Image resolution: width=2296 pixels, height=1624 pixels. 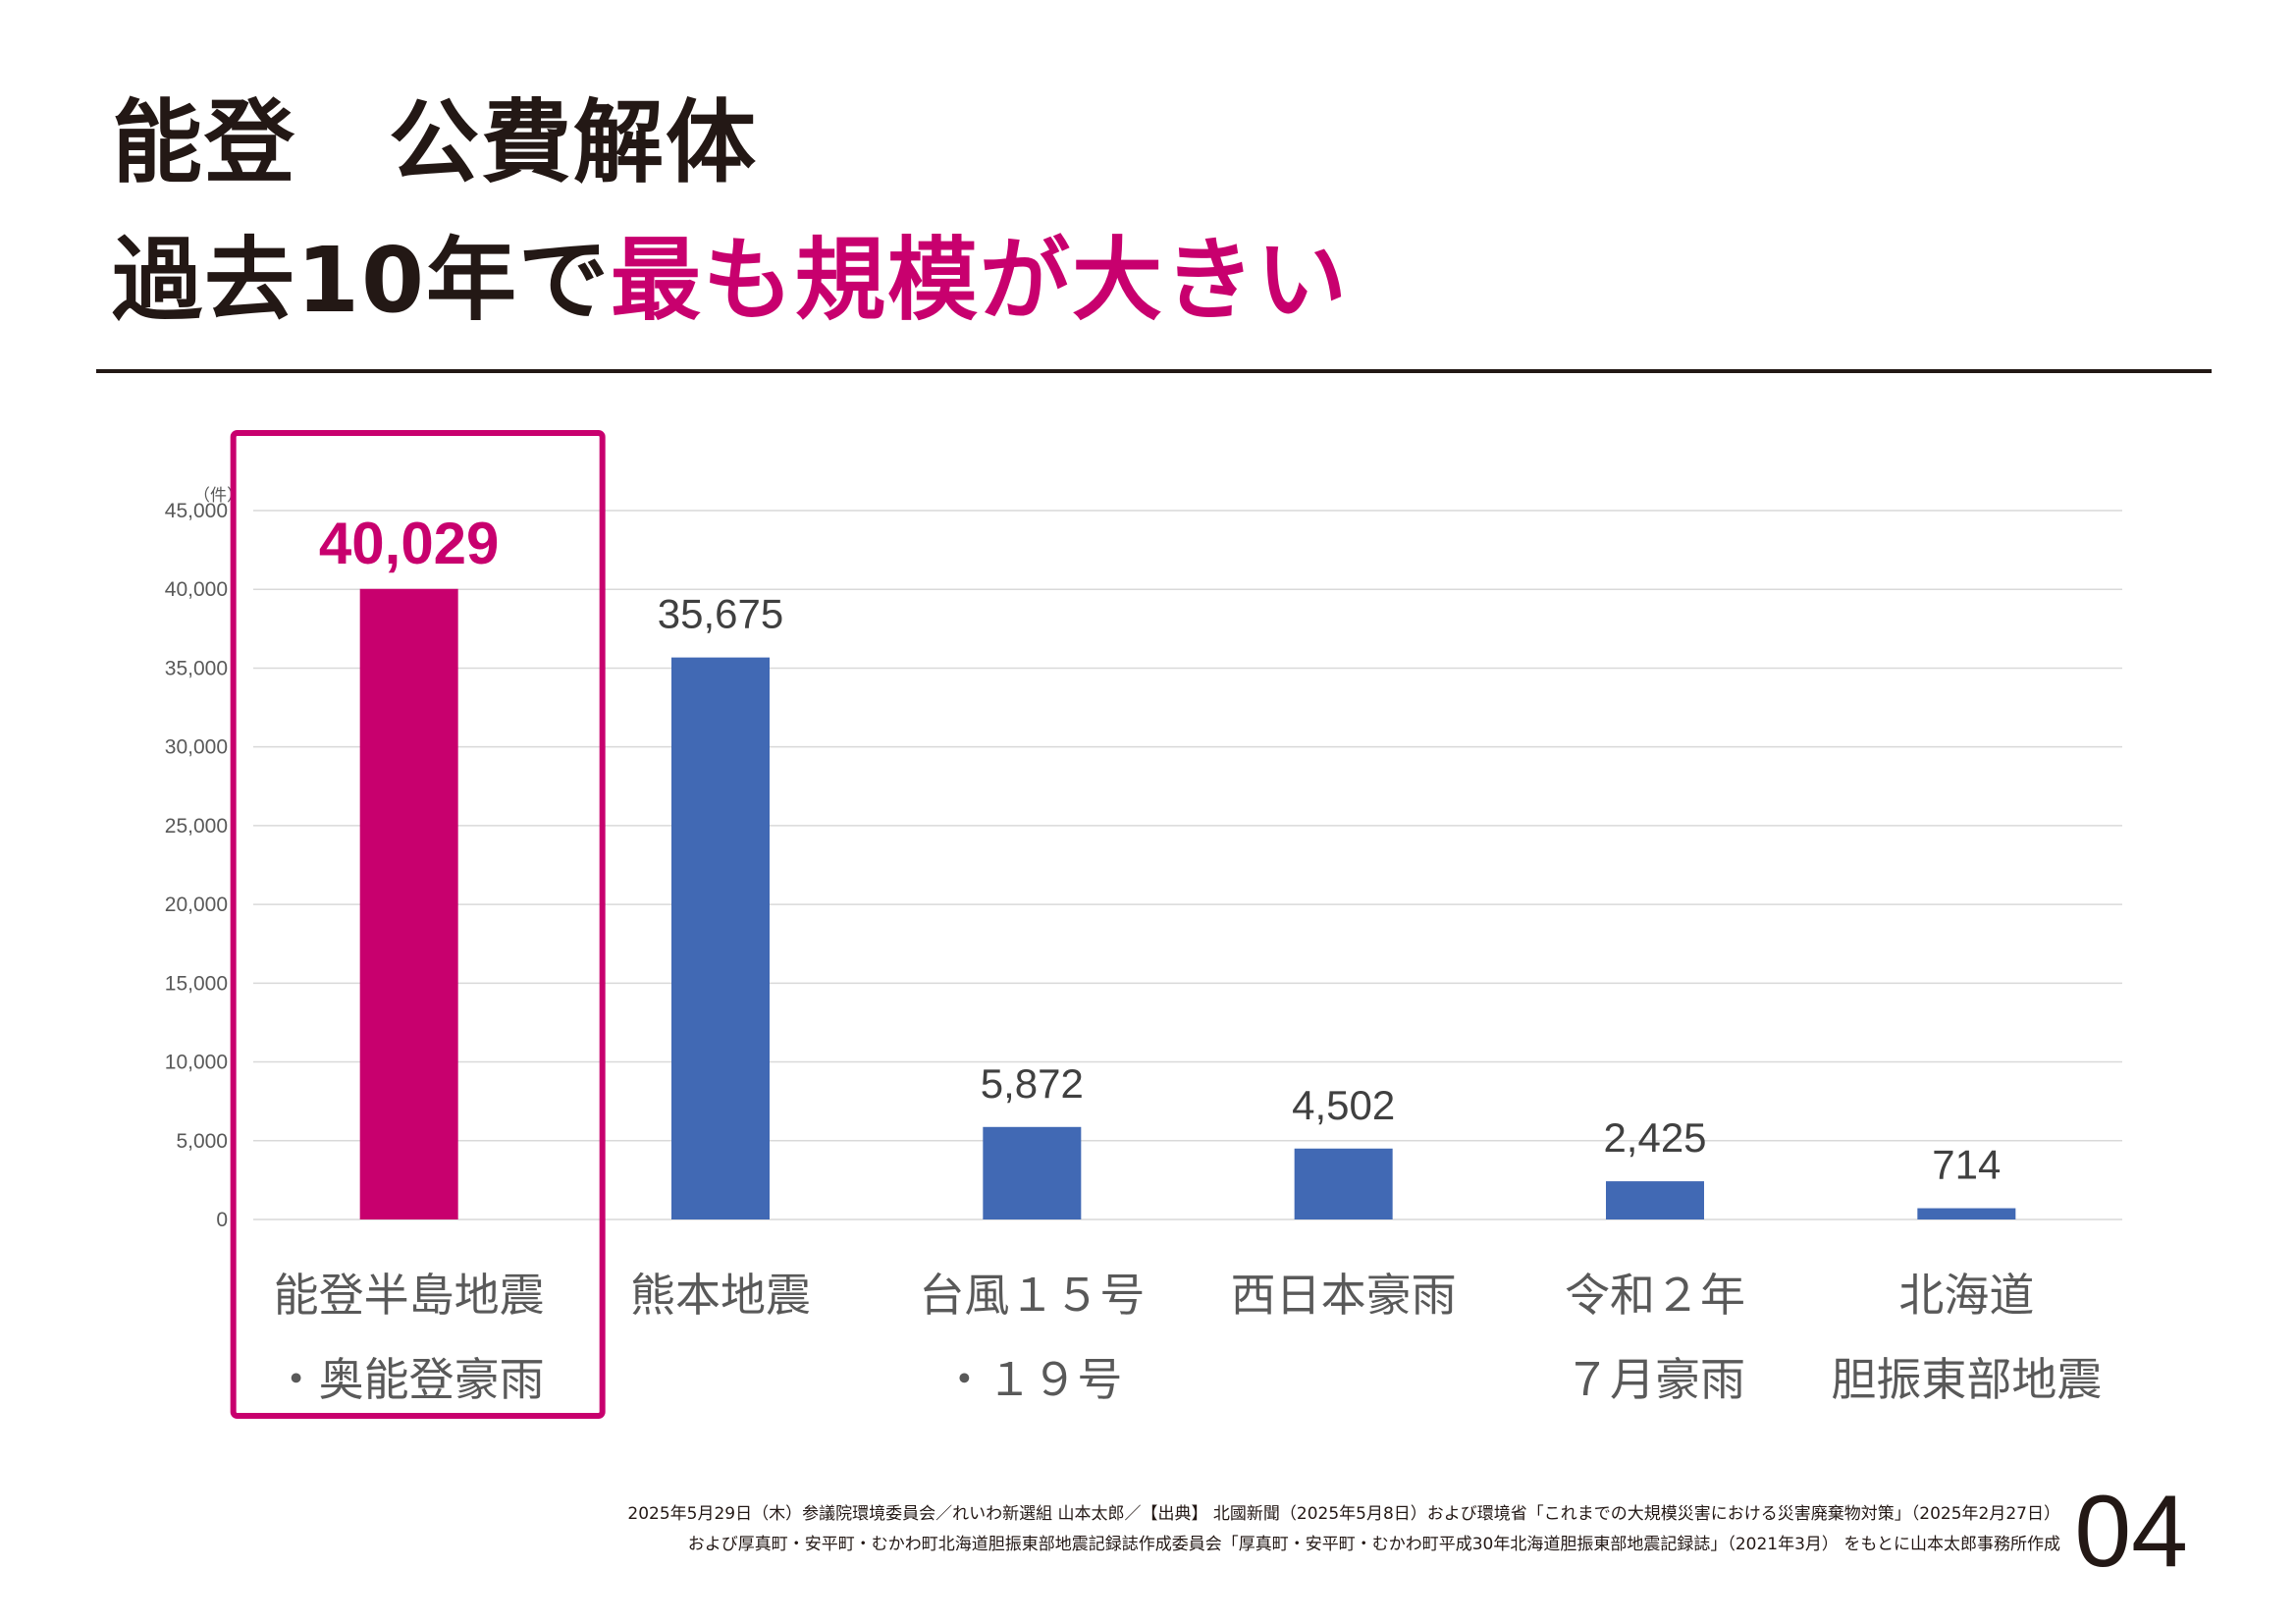 What do you see at coordinates (409, 1379) in the screenshot?
I see `category-label: ・奥能登豪雨` at bounding box center [409, 1379].